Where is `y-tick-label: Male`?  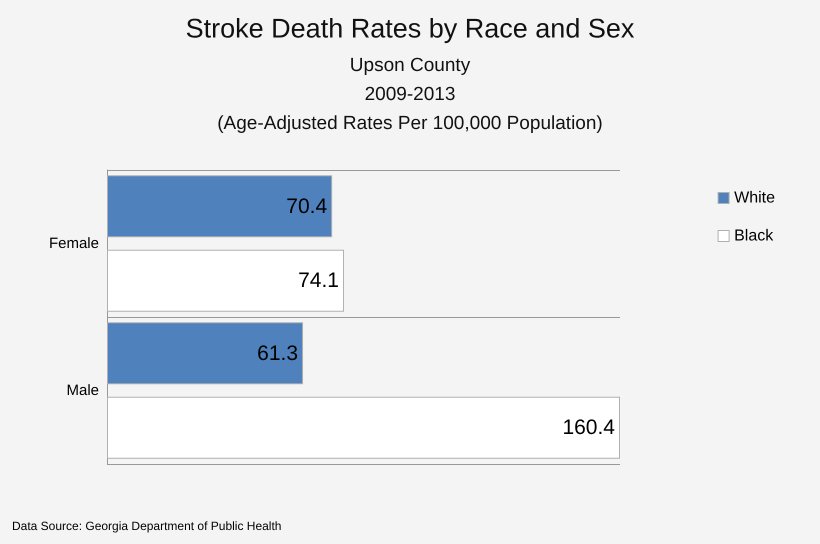 y-tick-label: Male is located at coordinates (82, 390).